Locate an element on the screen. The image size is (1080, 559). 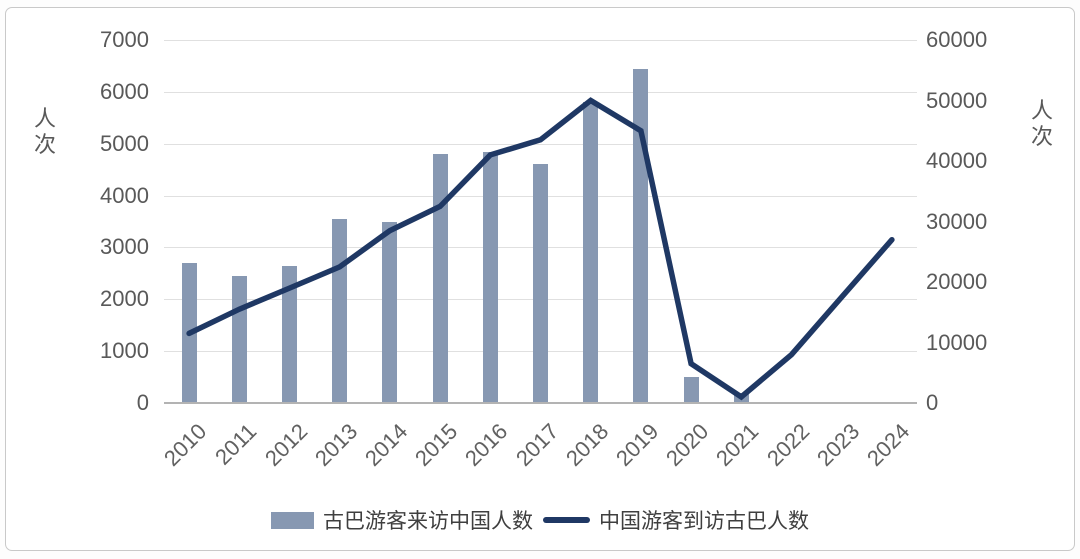
left-tick-label: 0 is located at coordinates (142, 402).